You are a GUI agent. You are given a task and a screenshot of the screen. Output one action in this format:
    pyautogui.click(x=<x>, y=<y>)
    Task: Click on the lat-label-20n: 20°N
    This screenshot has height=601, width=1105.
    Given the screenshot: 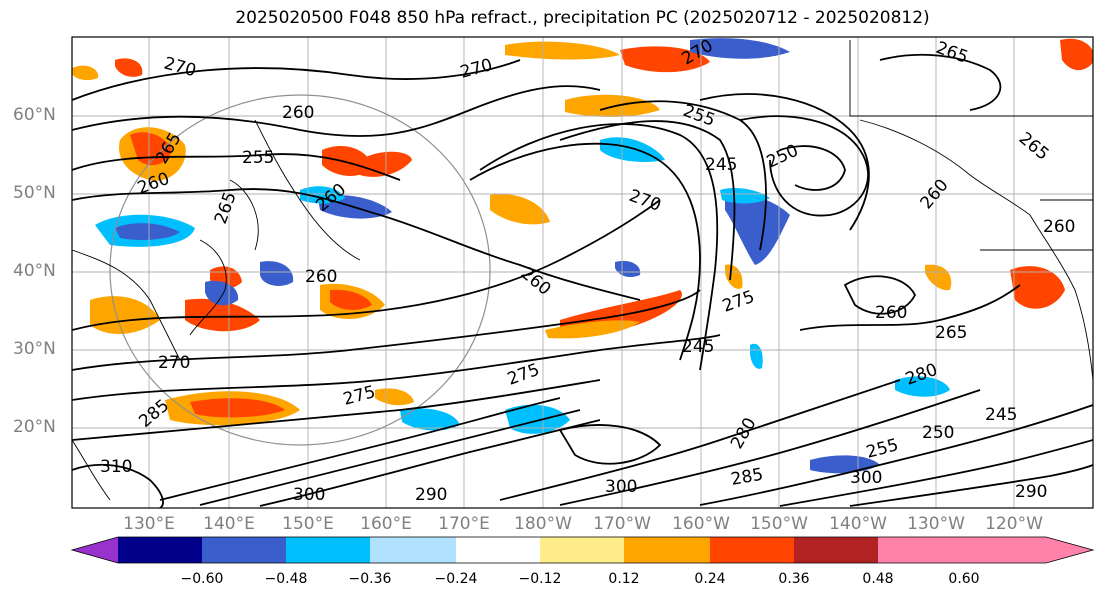 What is the action you would take?
    pyautogui.click(x=34, y=427)
    